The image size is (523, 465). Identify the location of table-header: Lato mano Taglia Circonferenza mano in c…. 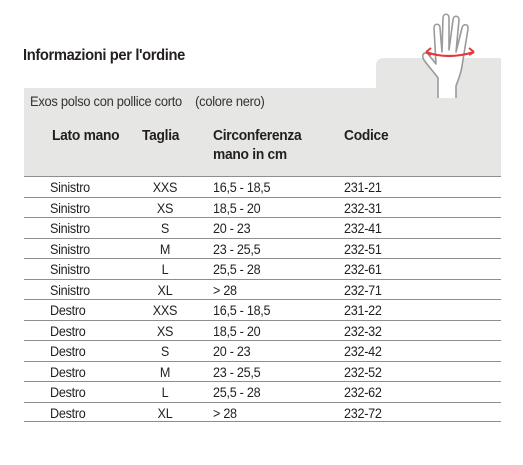
(262, 146).